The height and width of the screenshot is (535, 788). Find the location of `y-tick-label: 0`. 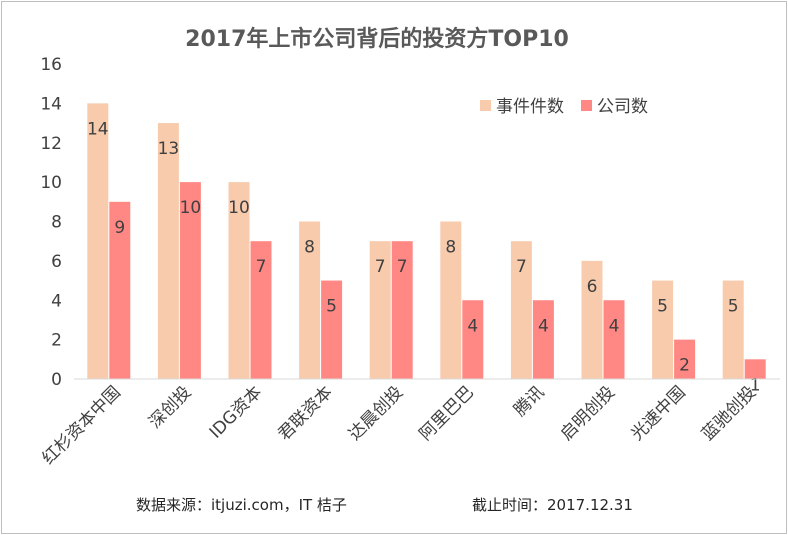

y-tick-label: 0 is located at coordinates (56, 380).